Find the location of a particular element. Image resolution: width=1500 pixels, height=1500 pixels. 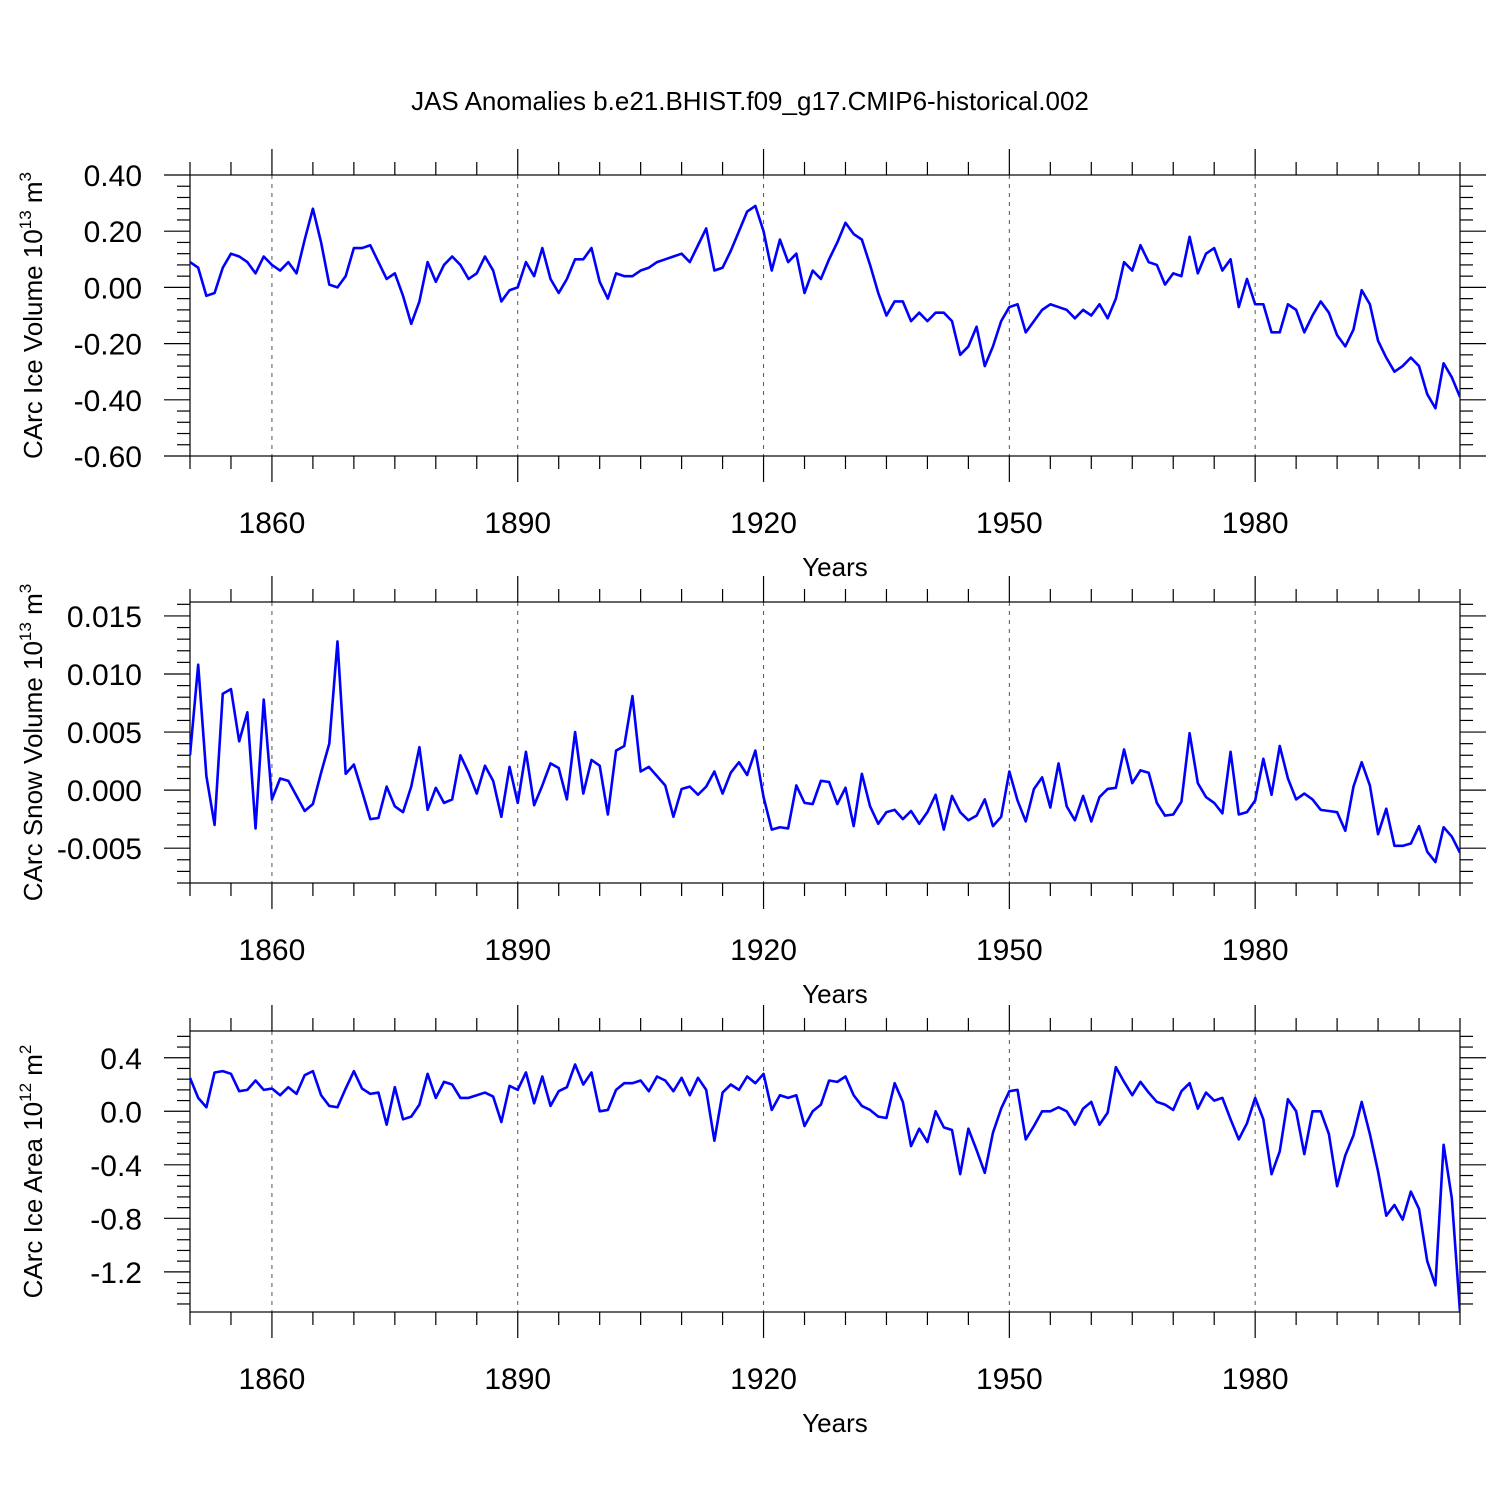

y-tick-label: -0.005 is located at coordinates (99, 849).